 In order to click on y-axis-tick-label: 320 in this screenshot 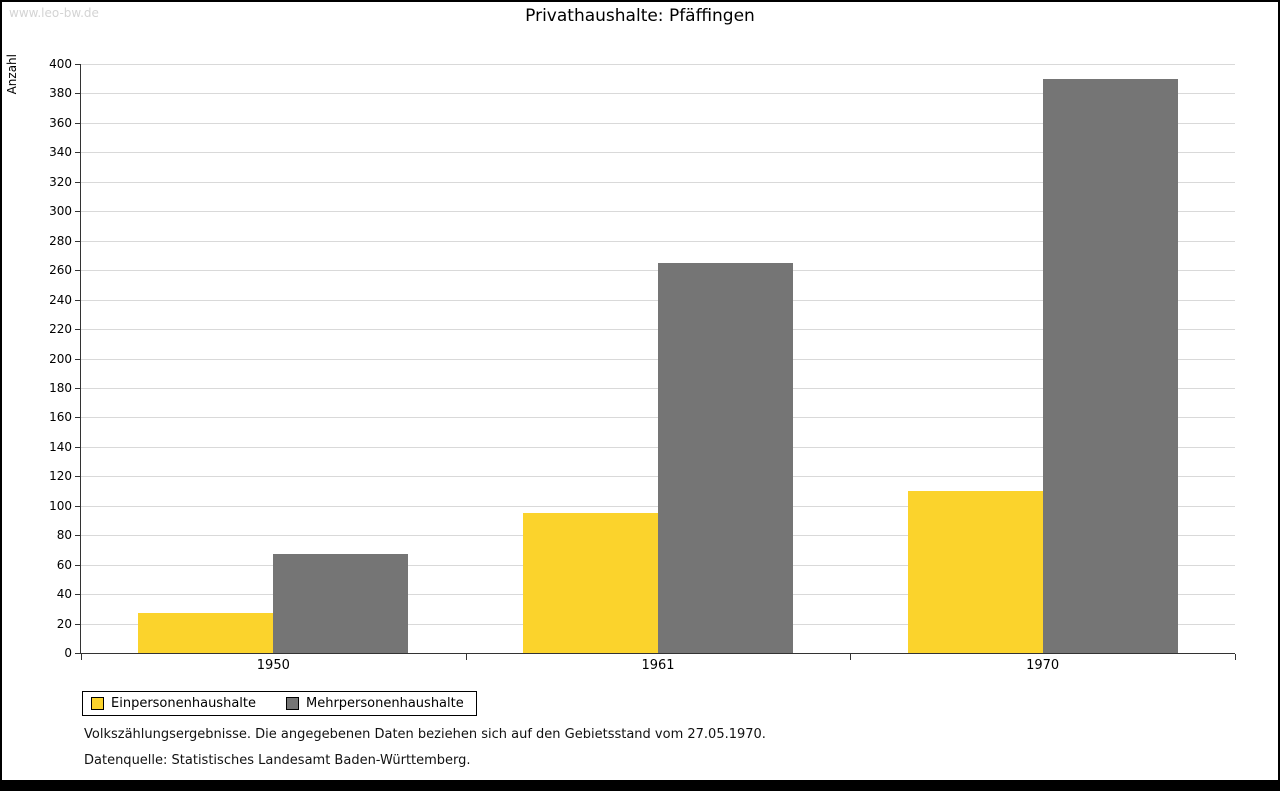, I will do `click(60, 181)`.